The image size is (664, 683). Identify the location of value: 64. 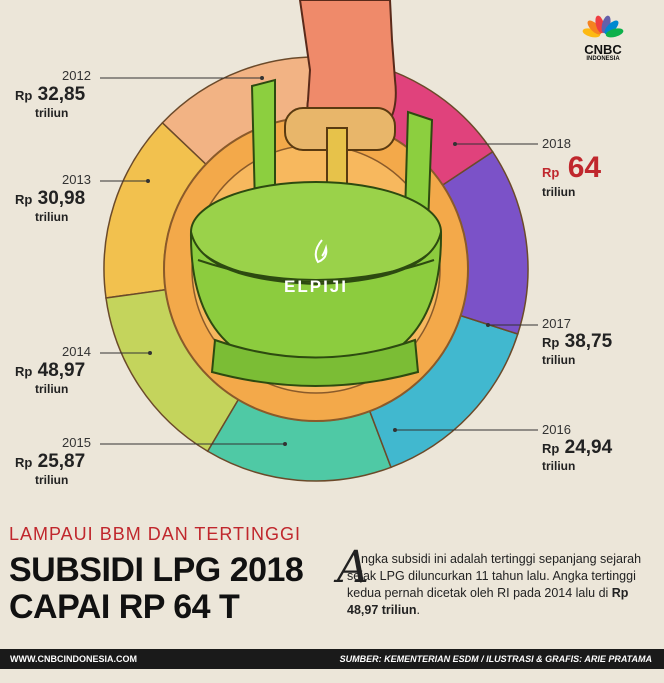
(584, 167).